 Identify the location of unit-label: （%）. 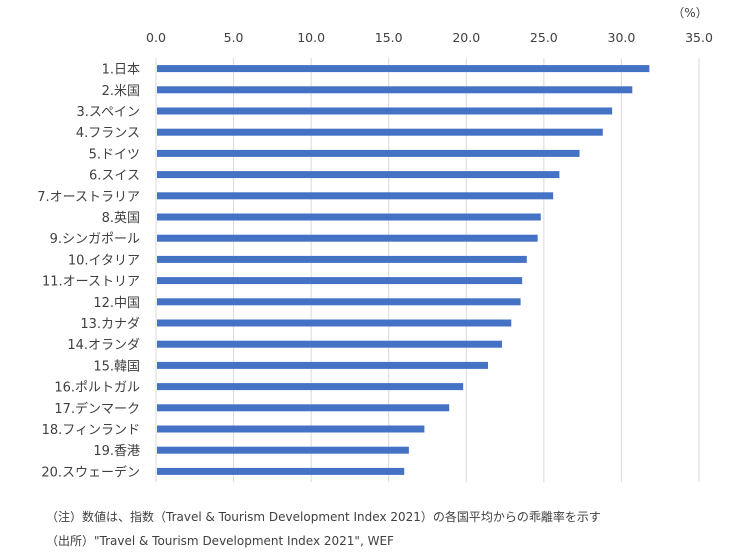
(689, 13).